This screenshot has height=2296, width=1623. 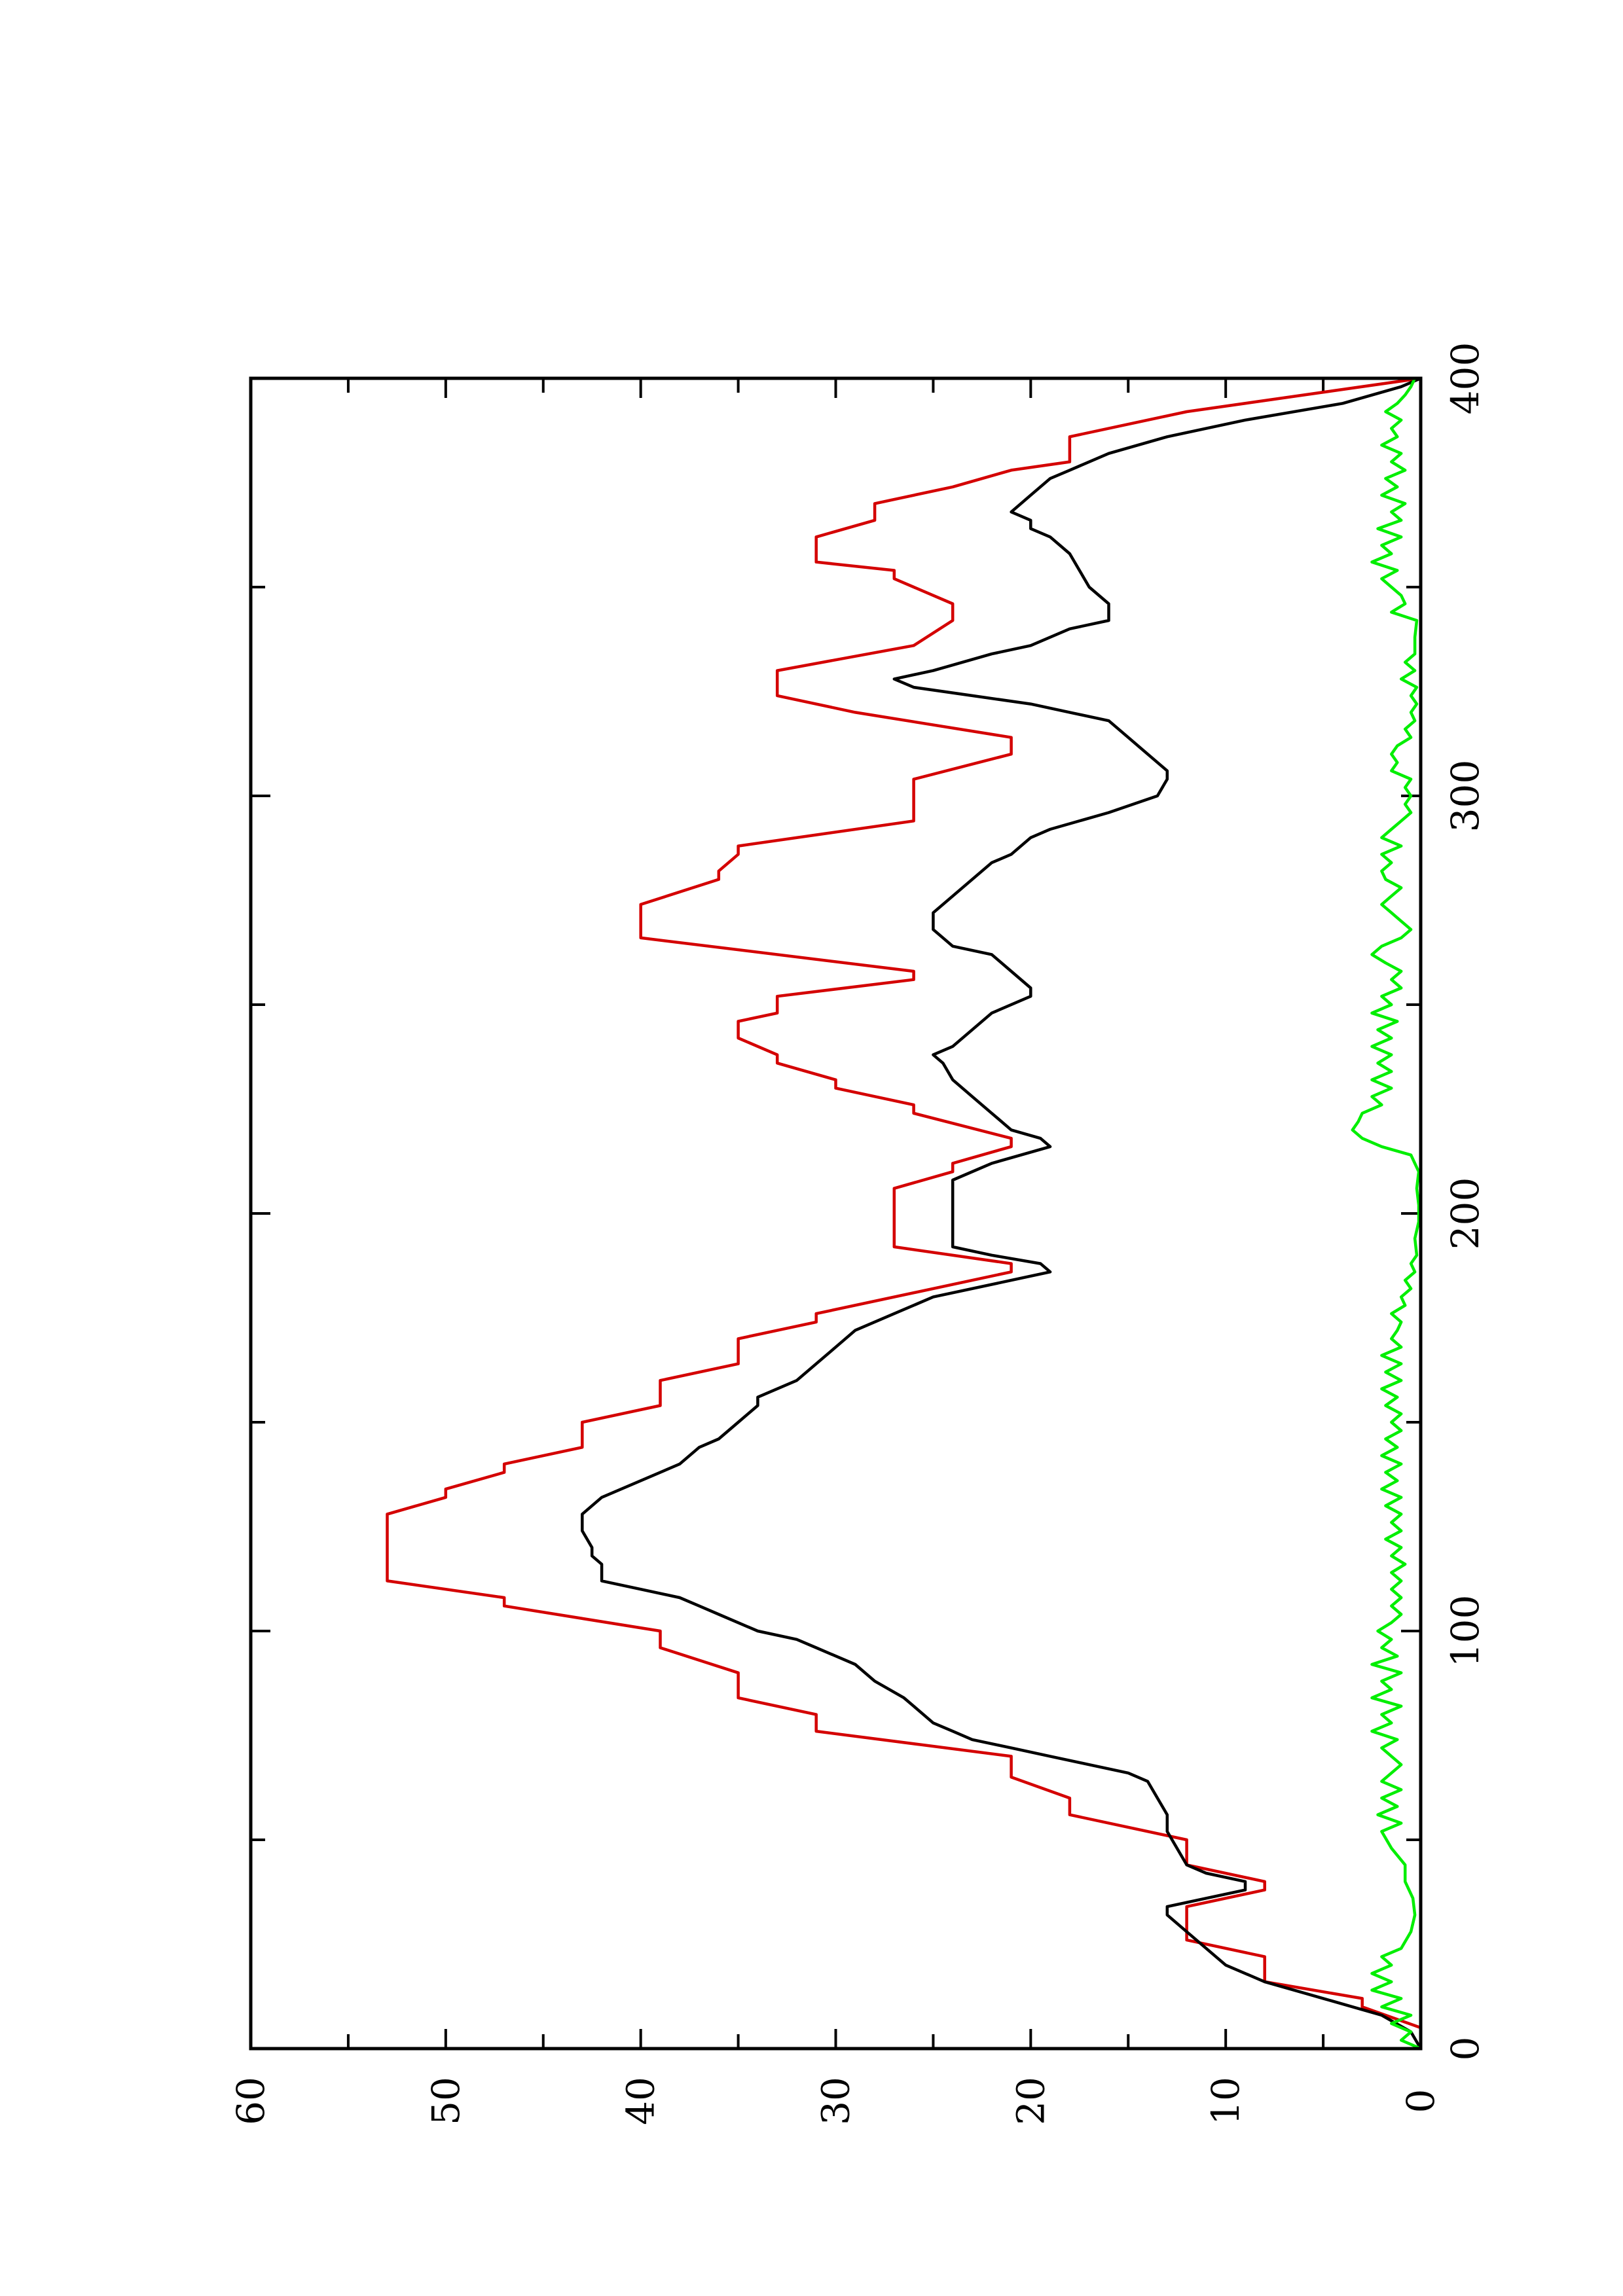 I want to click on x-tick-label-0: 0, so click(x=1465, y=2049).